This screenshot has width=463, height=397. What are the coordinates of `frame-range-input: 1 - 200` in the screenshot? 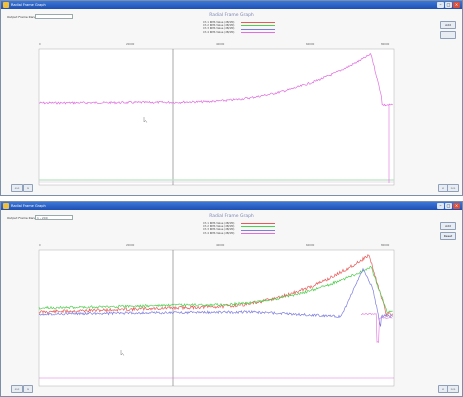 It's located at (54, 217).